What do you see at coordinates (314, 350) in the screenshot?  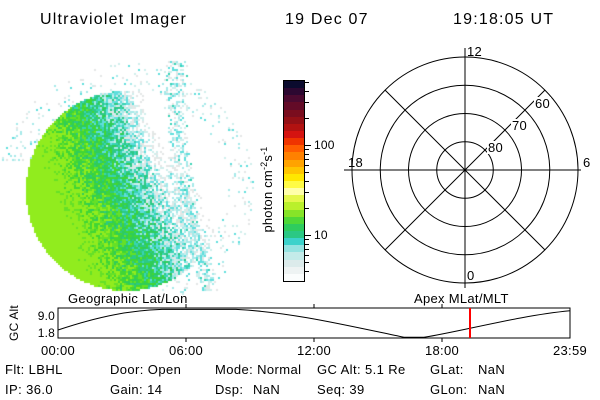 I see `xtick-1200: 12:00` at bounding box center [314, 350].